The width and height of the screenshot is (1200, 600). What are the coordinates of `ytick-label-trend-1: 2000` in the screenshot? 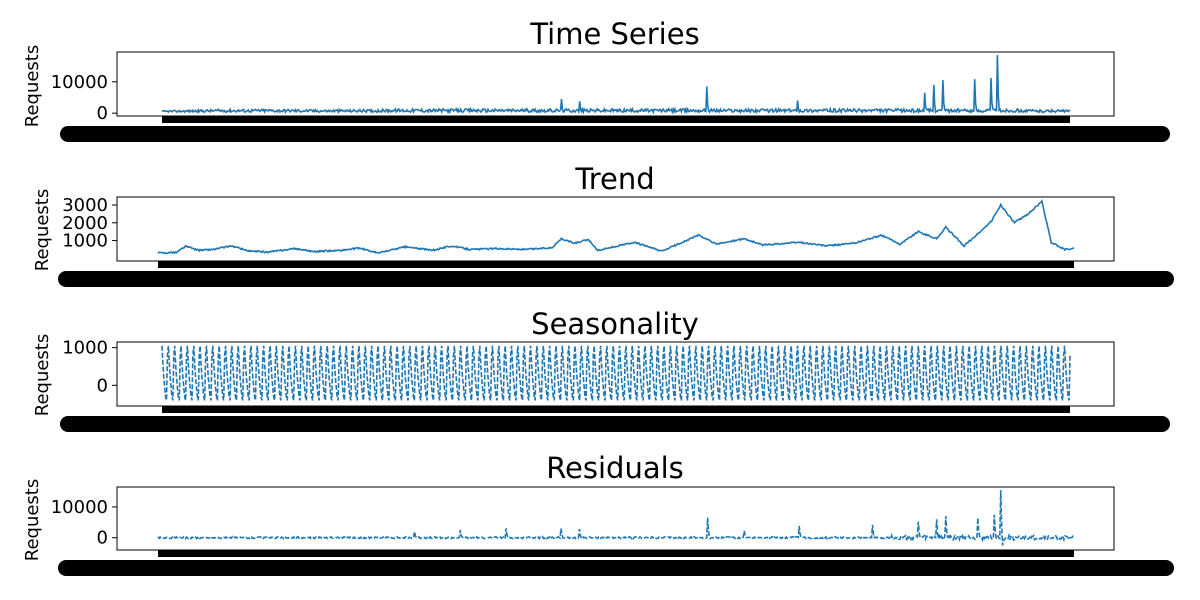 It's located at (85, 223).